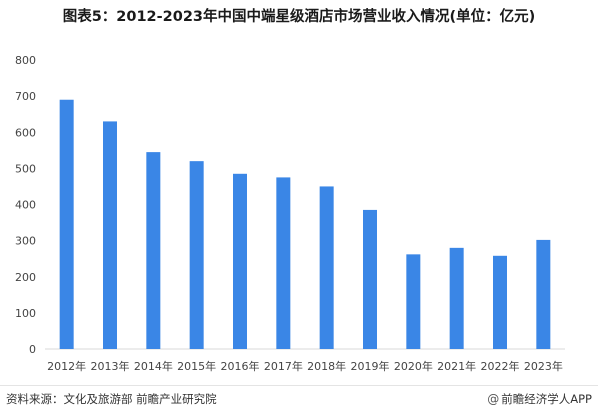 This screenshot has height=418, width=598. I want to click on x-tick-label: 2023年, so click(543, 366).